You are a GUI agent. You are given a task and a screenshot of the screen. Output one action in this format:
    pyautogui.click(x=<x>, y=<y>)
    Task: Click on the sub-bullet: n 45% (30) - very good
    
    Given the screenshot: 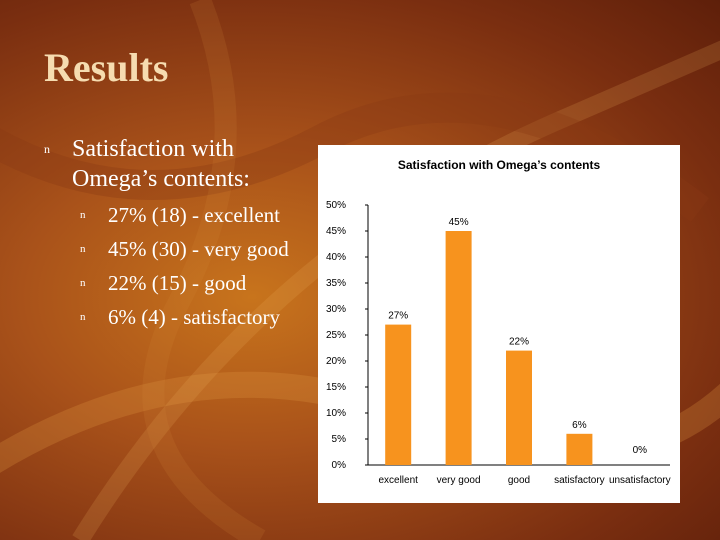 What is the action you would take?
    pyautogui.click(x=202, y=249)
    